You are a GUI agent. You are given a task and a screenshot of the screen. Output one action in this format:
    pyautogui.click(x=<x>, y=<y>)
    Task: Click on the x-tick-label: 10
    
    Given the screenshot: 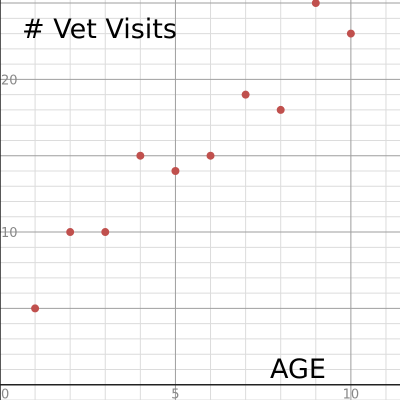 What is the action you would take?
    pyautogui.click(x=351, y=394)
    